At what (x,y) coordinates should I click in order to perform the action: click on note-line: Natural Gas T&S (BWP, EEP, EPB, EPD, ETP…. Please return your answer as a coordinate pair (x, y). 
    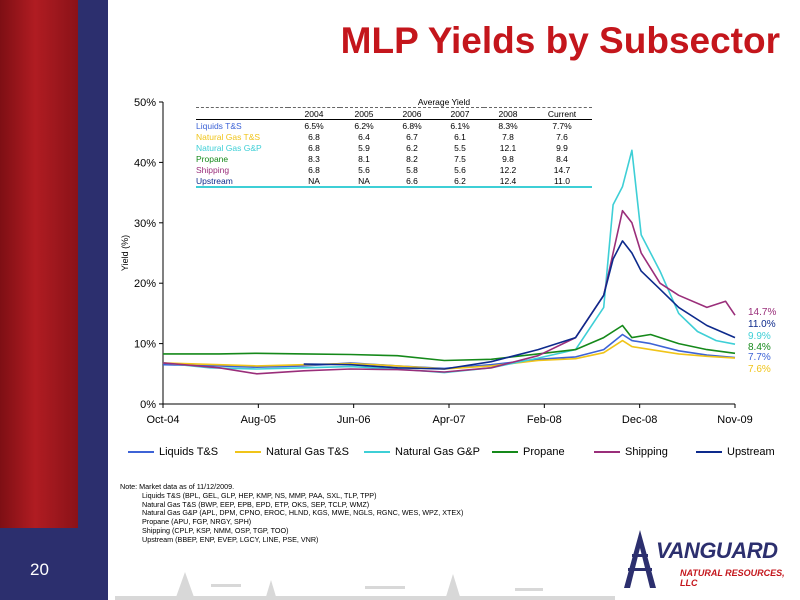
    Looking at the image, I should click on (256, 504).